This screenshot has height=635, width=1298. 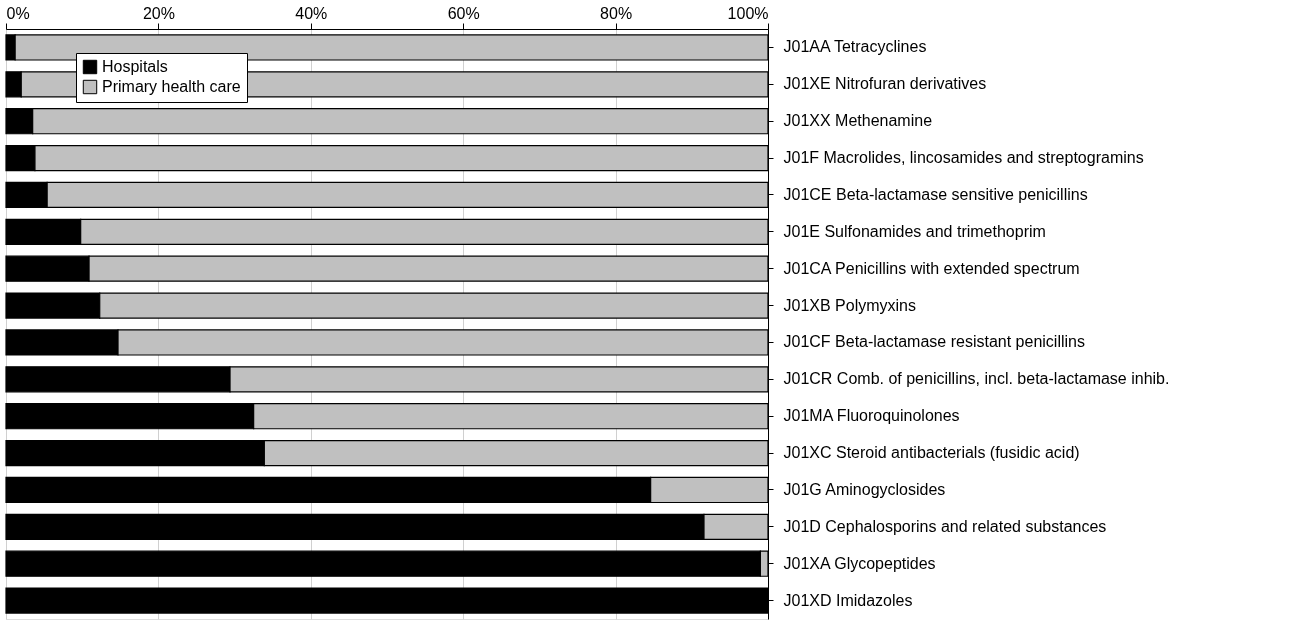 What do you see at coordinates (858, 121) in the screenshot?
I see `y-tick-label: J01XX Methenamine` at bounding box center [858, 121].